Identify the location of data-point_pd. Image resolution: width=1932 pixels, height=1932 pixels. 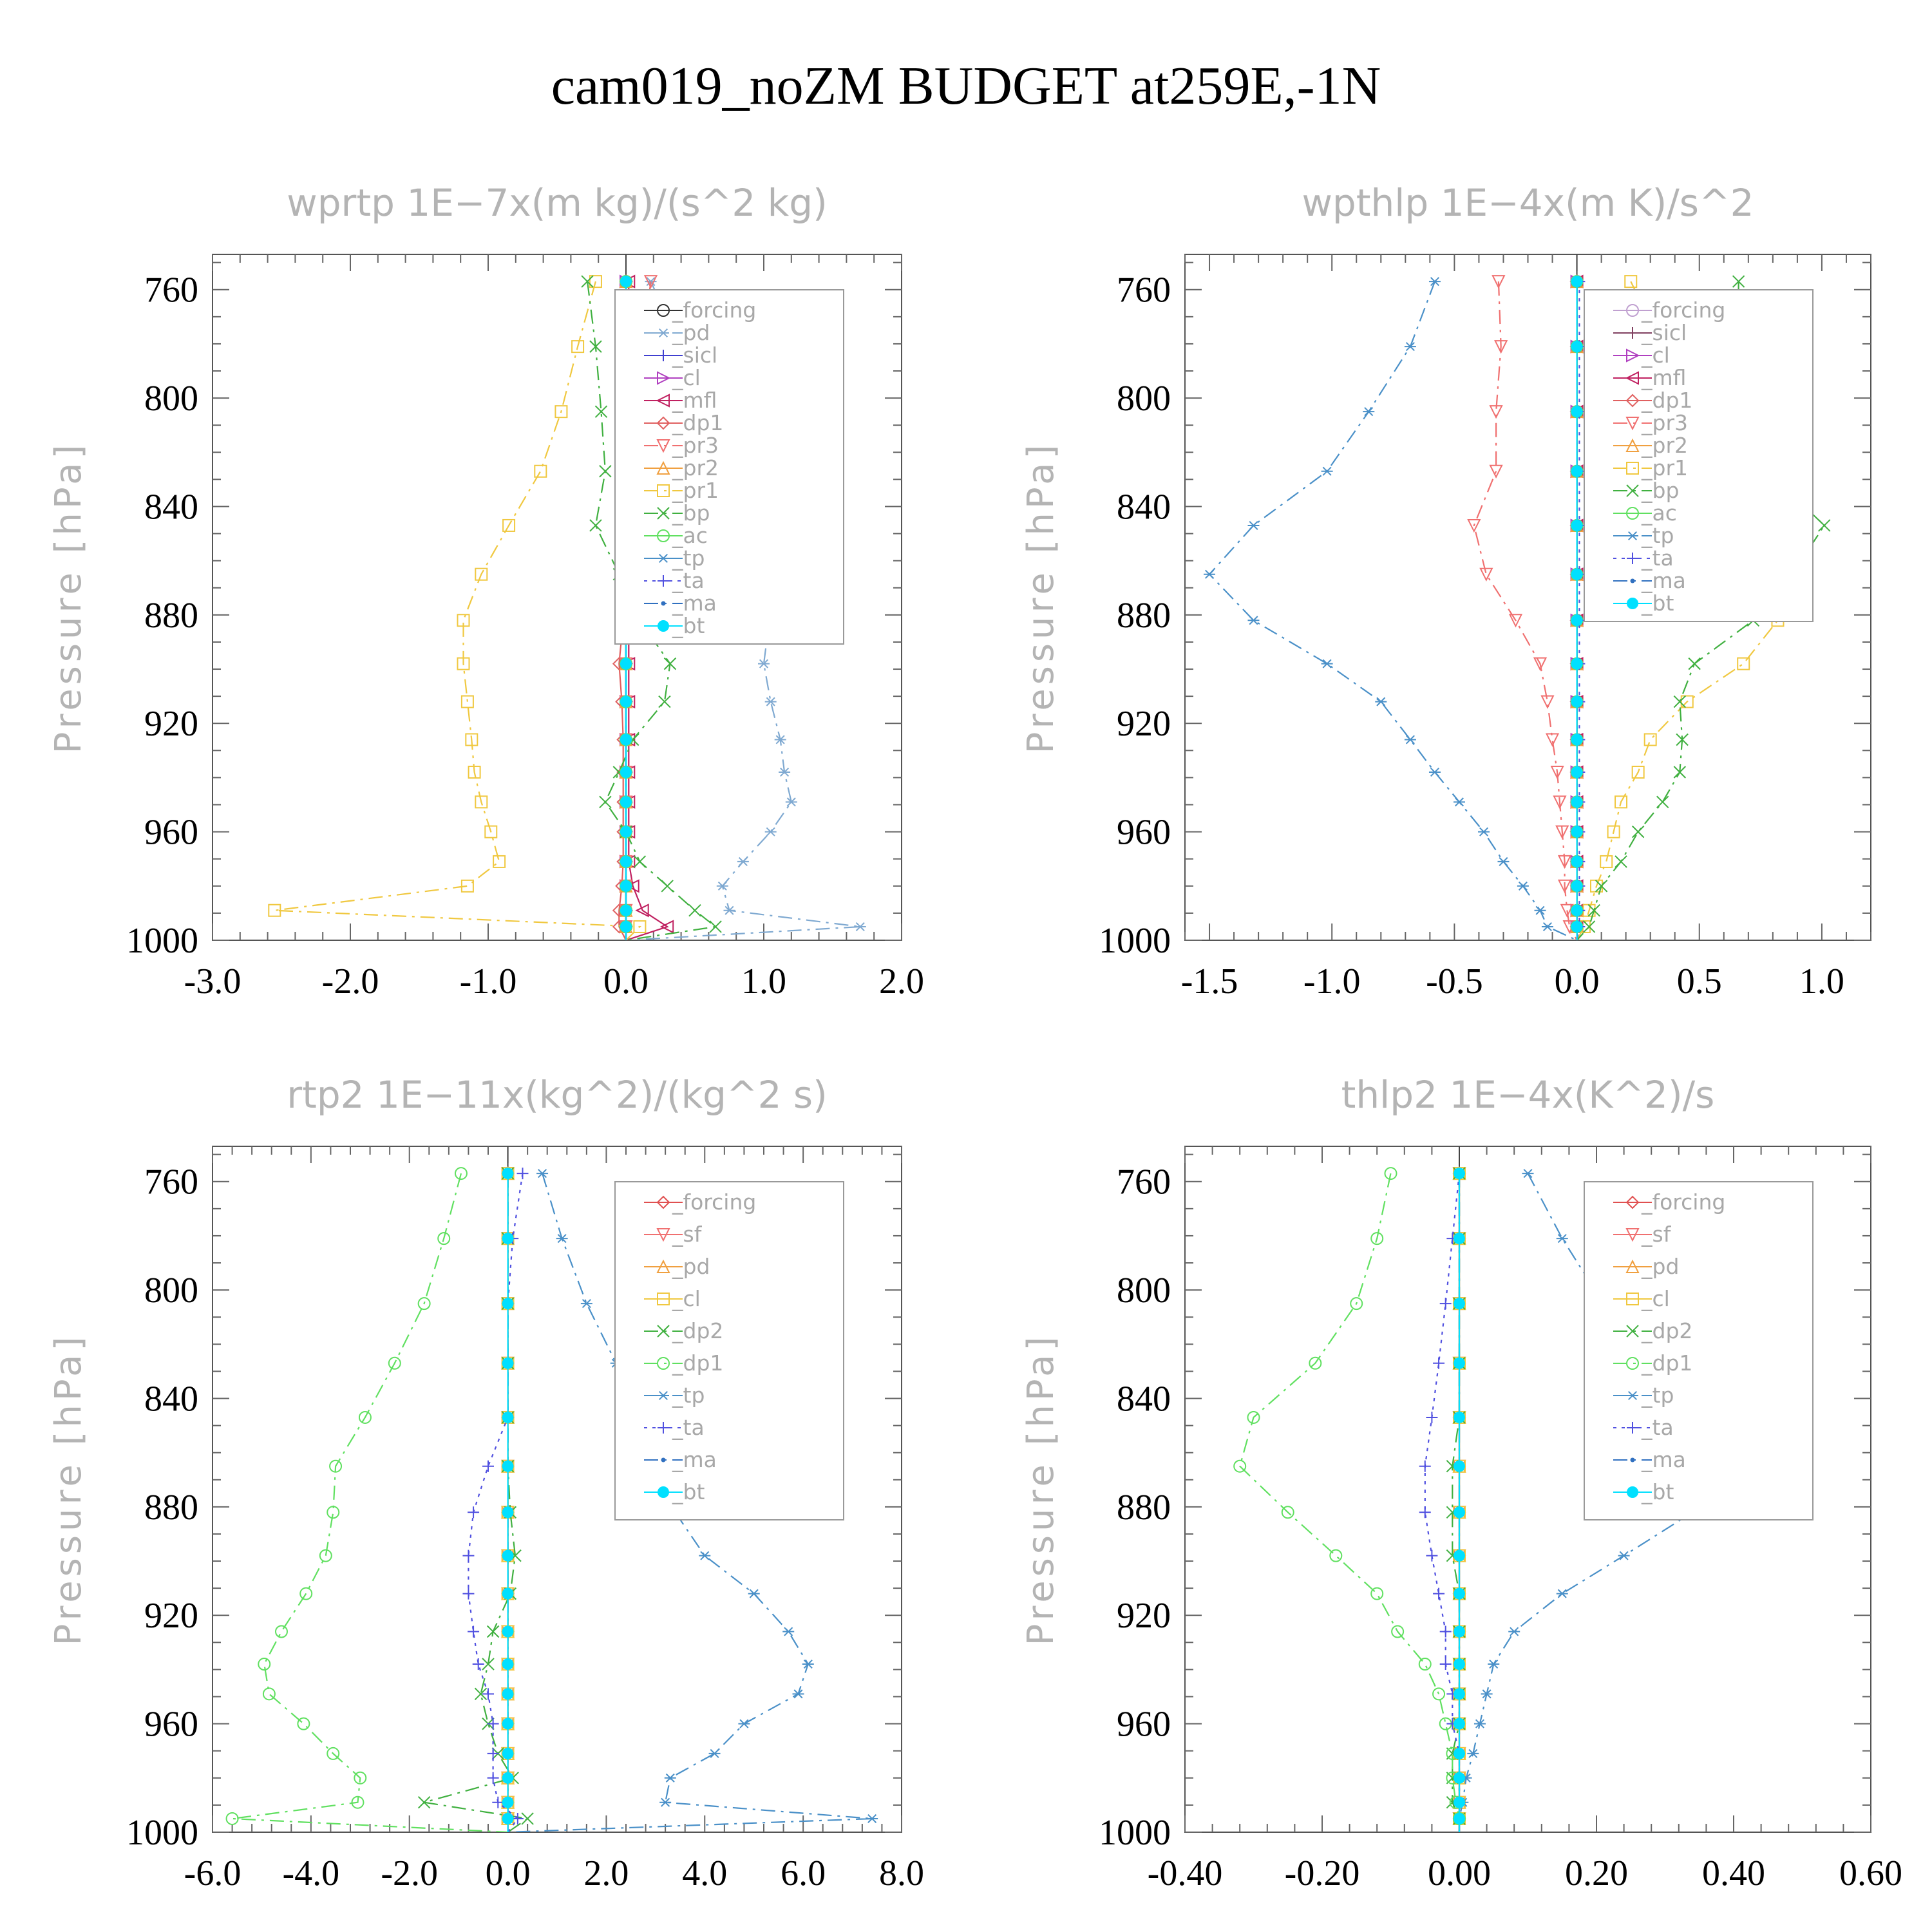
(791, 802).